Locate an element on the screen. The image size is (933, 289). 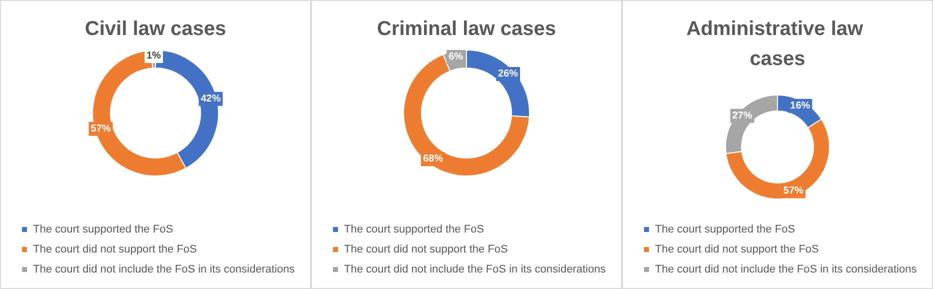
data-label: 6% is located at coordinates (456, 57).